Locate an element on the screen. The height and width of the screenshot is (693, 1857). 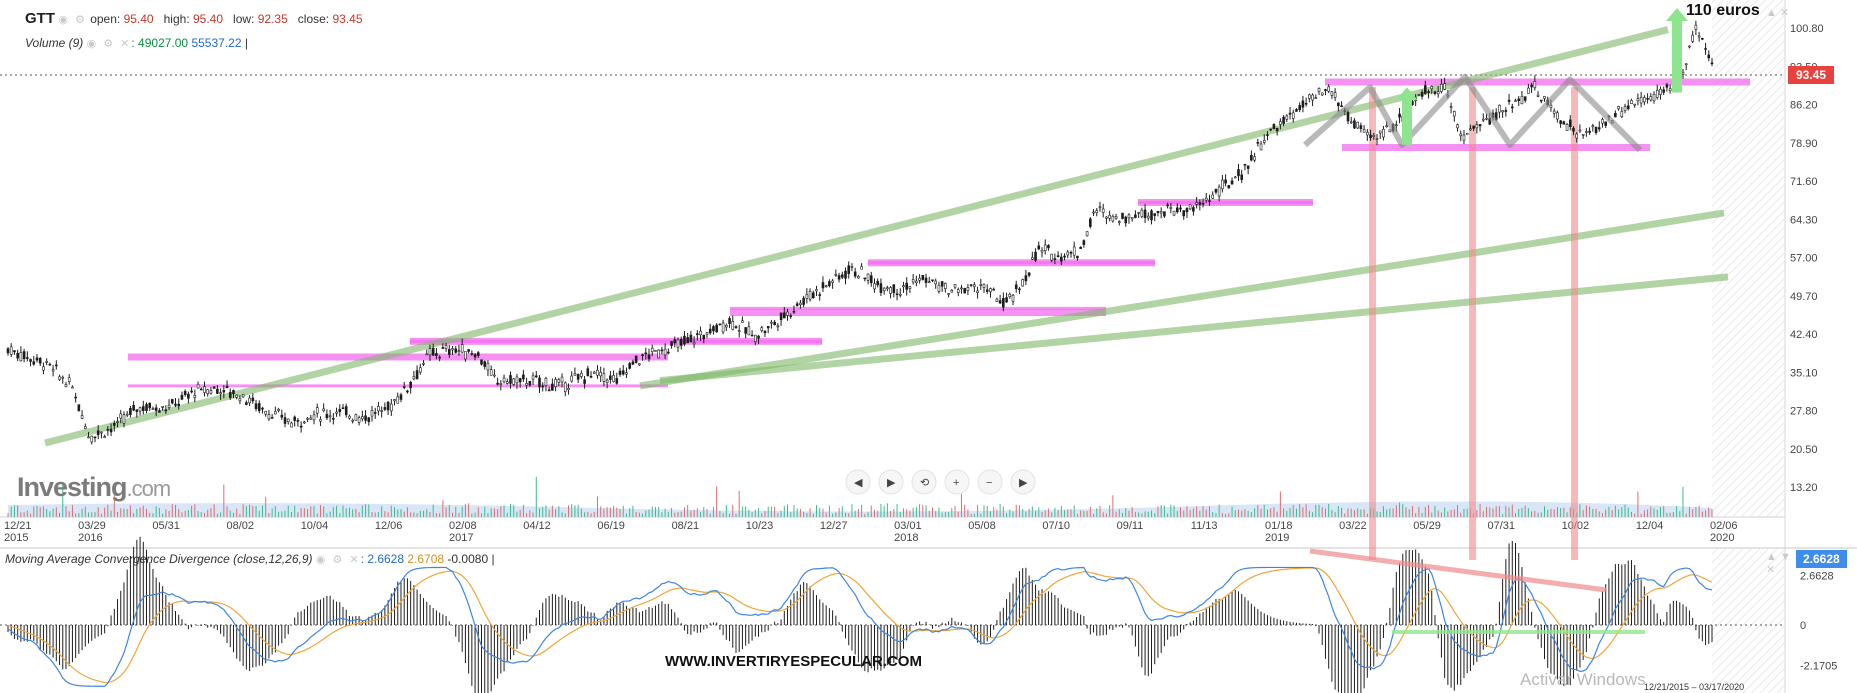
last-price-tag: 93.45 is located at coordinates (1811, 75).